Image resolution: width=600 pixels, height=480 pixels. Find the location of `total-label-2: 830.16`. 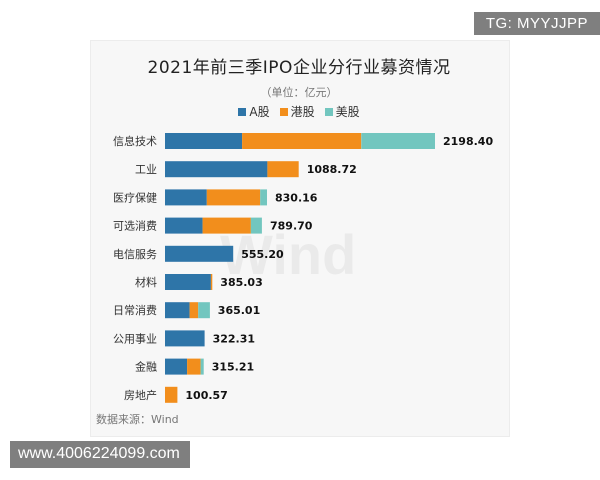

total-label-2: 830.16 is located at coordinates (296, 197).